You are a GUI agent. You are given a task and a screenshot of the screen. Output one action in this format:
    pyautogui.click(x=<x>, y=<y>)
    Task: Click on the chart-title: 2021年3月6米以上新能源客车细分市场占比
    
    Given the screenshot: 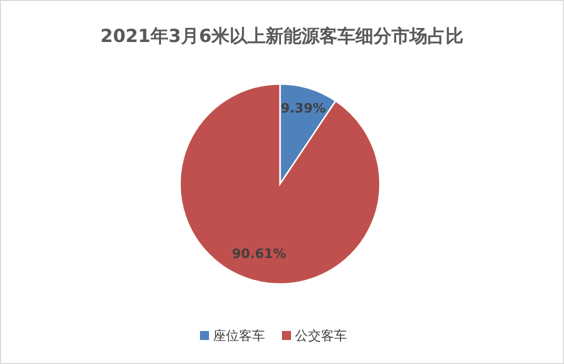 What is the action you would take?
    pyautogui.click(x=282, y=36)
    